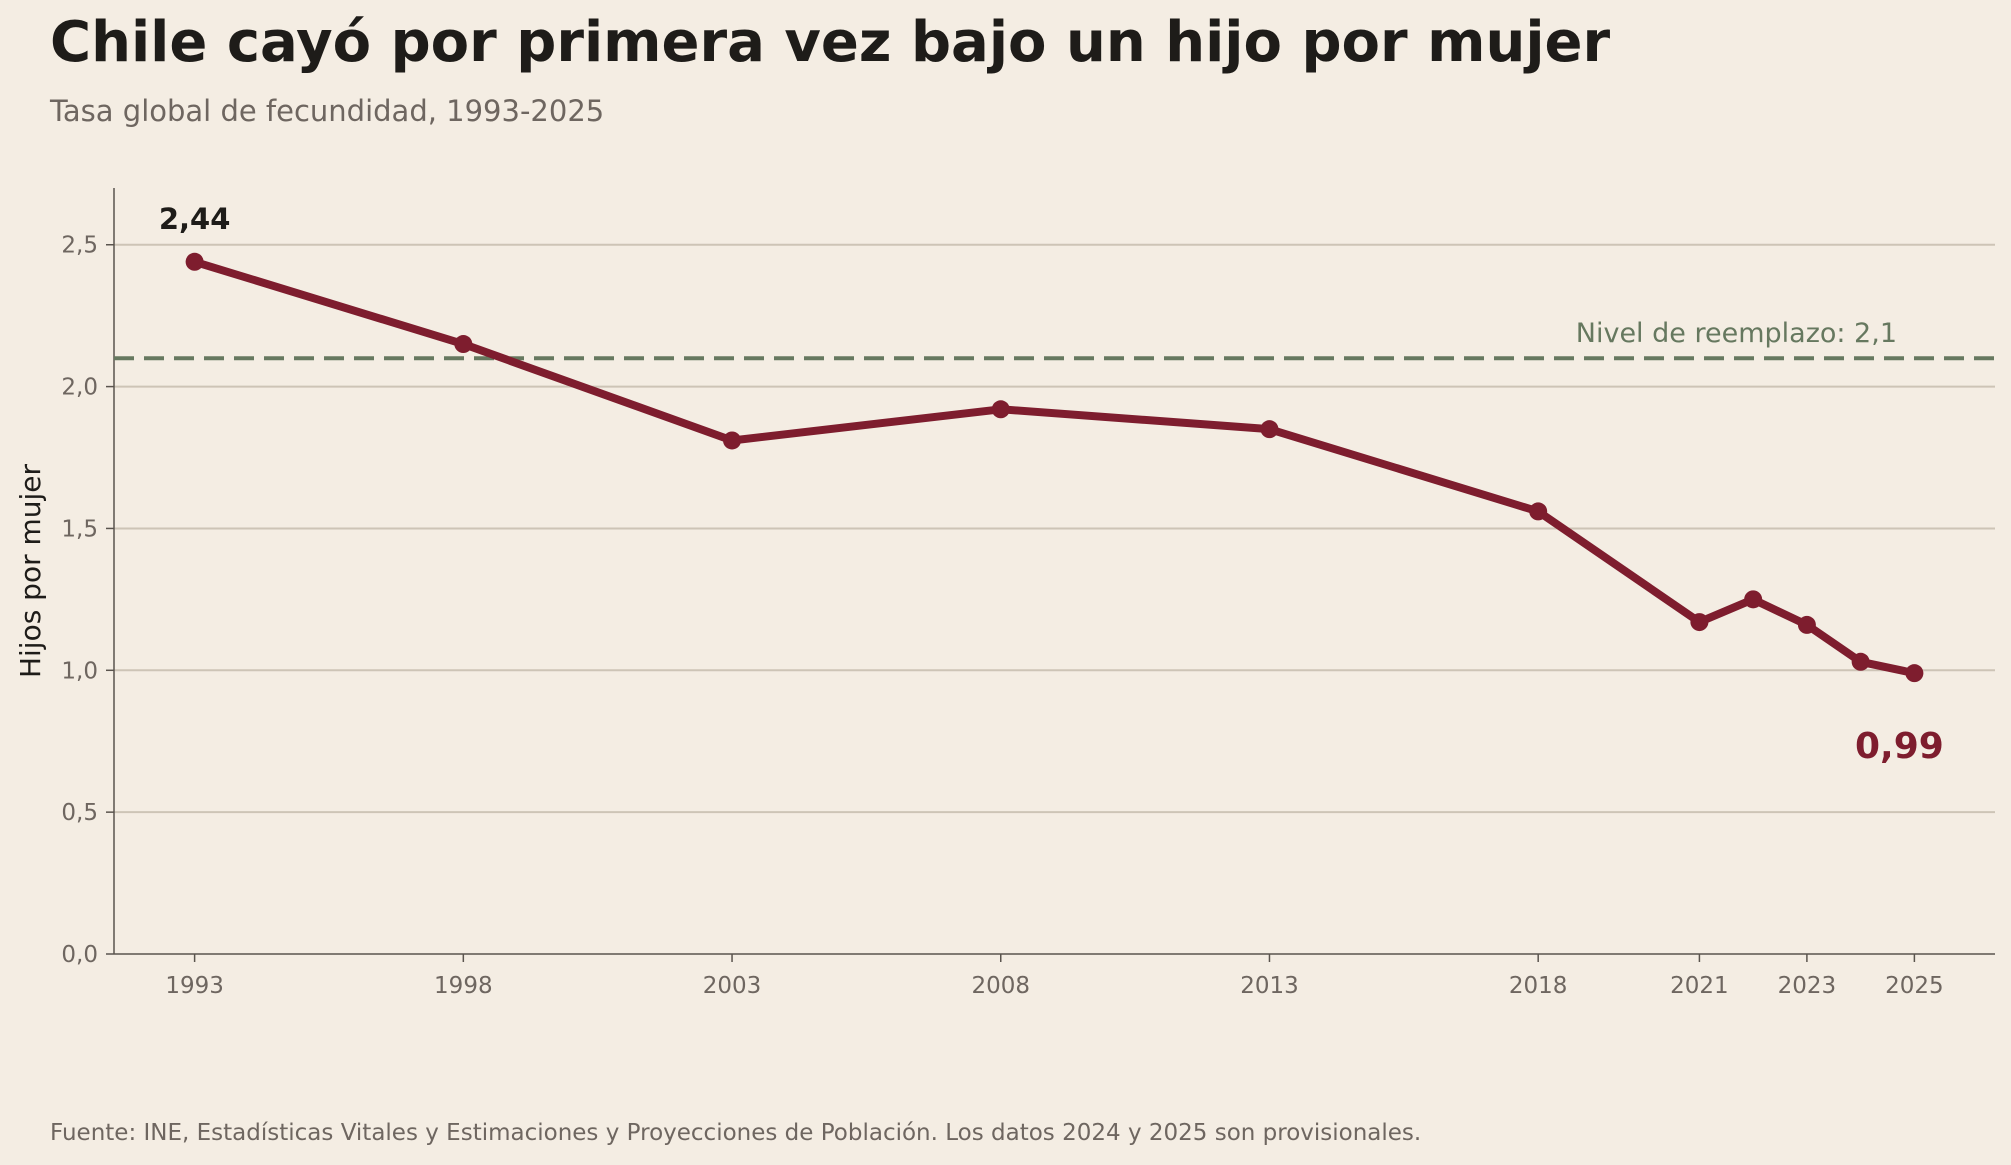 The image size is (2011, 1165). What do you see at coordinates (79, 955) in the screenshot?
I see `y-tick-label: 0,0` at bounding box center [79, 955].